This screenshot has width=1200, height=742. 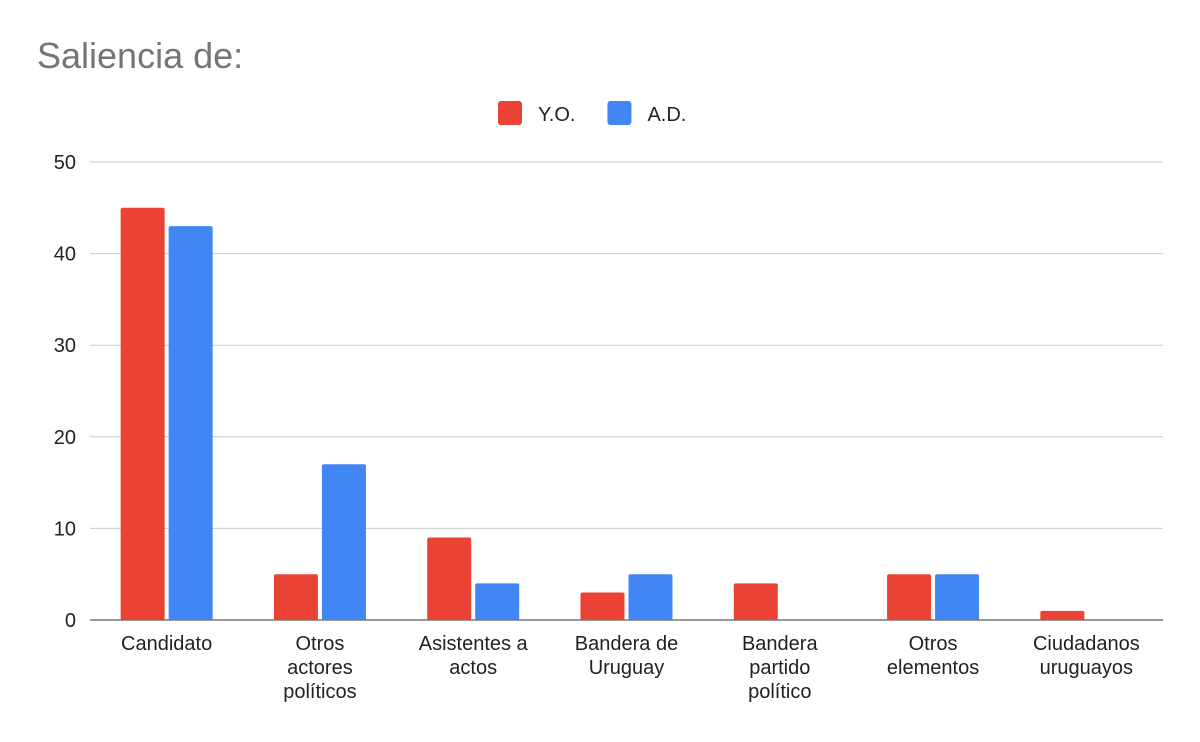 What do you see at coordinates (70, 621) in the screenshot?
I see `y-tick-label: 0` at bounding box center [70, 621].